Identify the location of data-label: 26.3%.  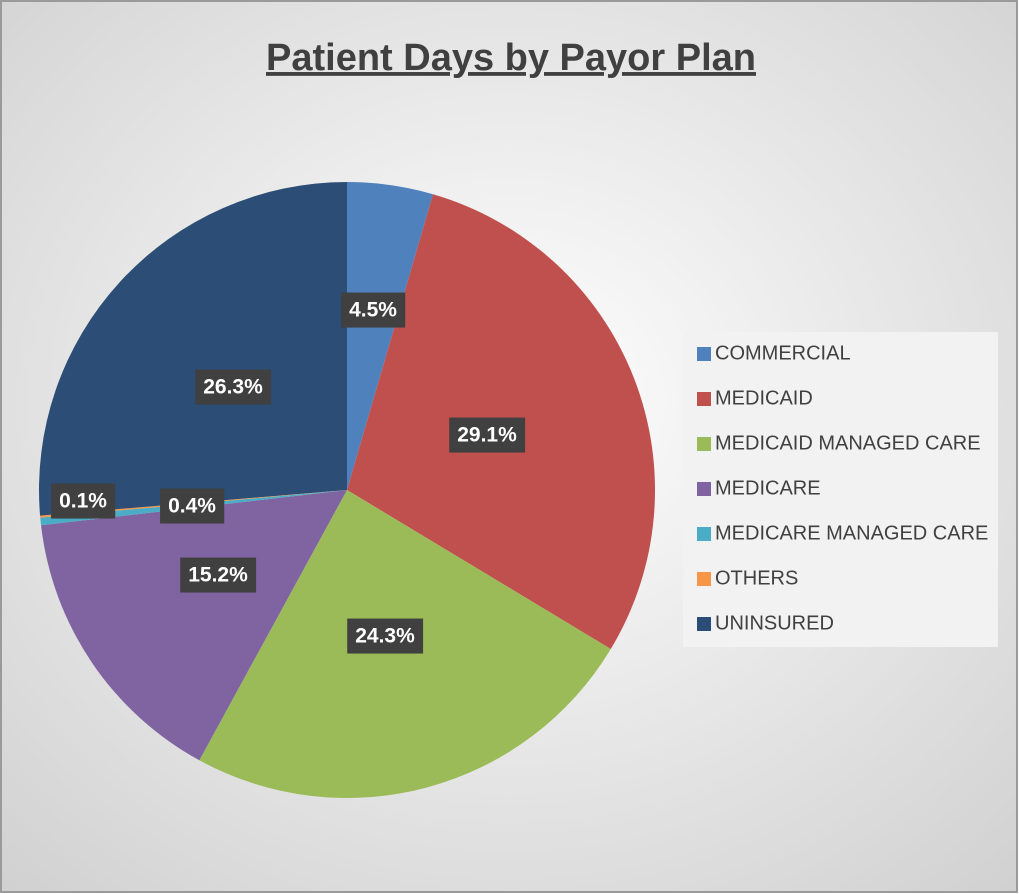
(233, 387).